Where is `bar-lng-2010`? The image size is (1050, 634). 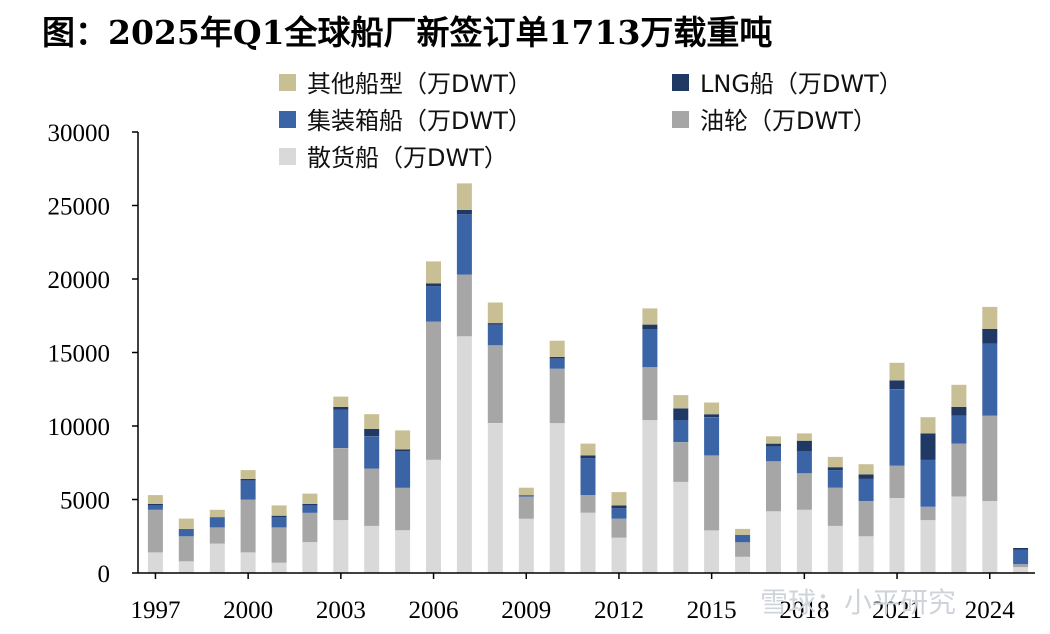
bar-lng-2010 is located at coordinates (557, 357).